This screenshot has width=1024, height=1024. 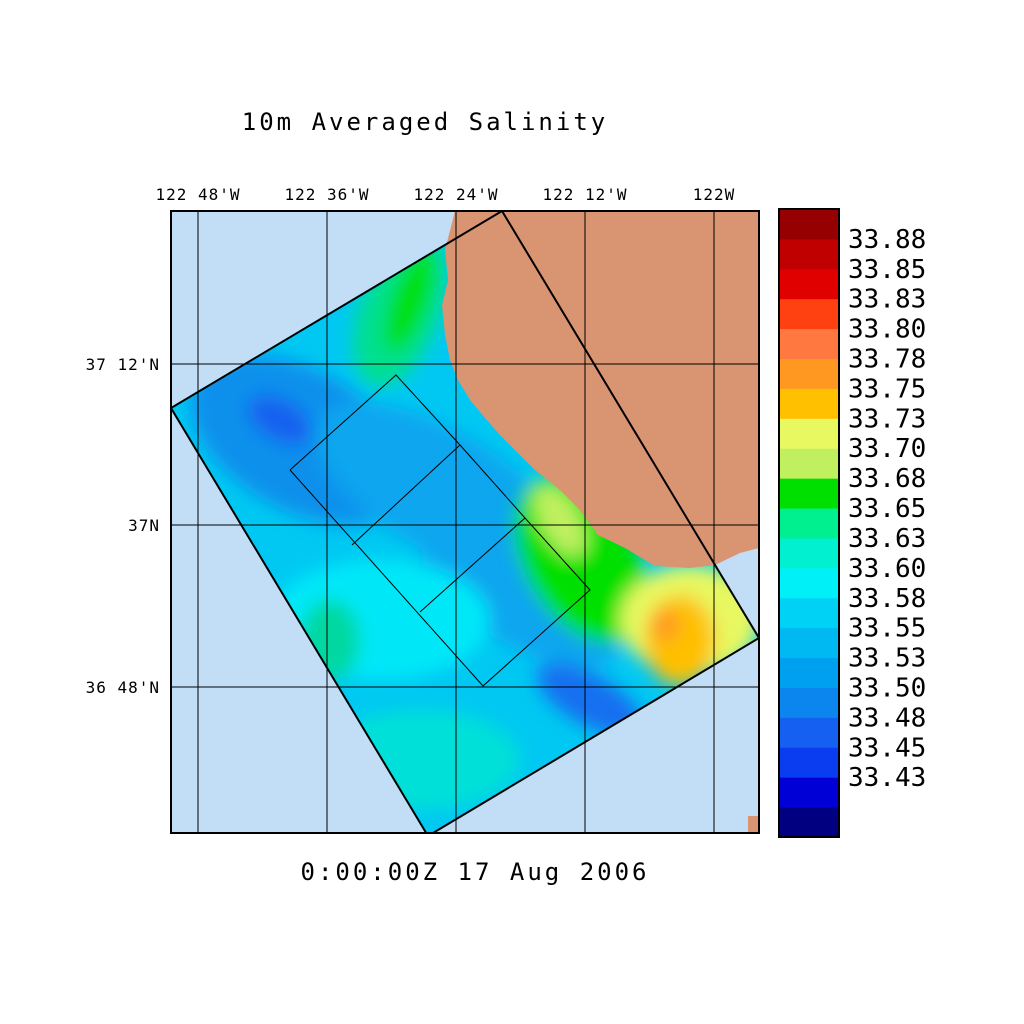 I want to click on land-fragment, so click(x=753, y=824).